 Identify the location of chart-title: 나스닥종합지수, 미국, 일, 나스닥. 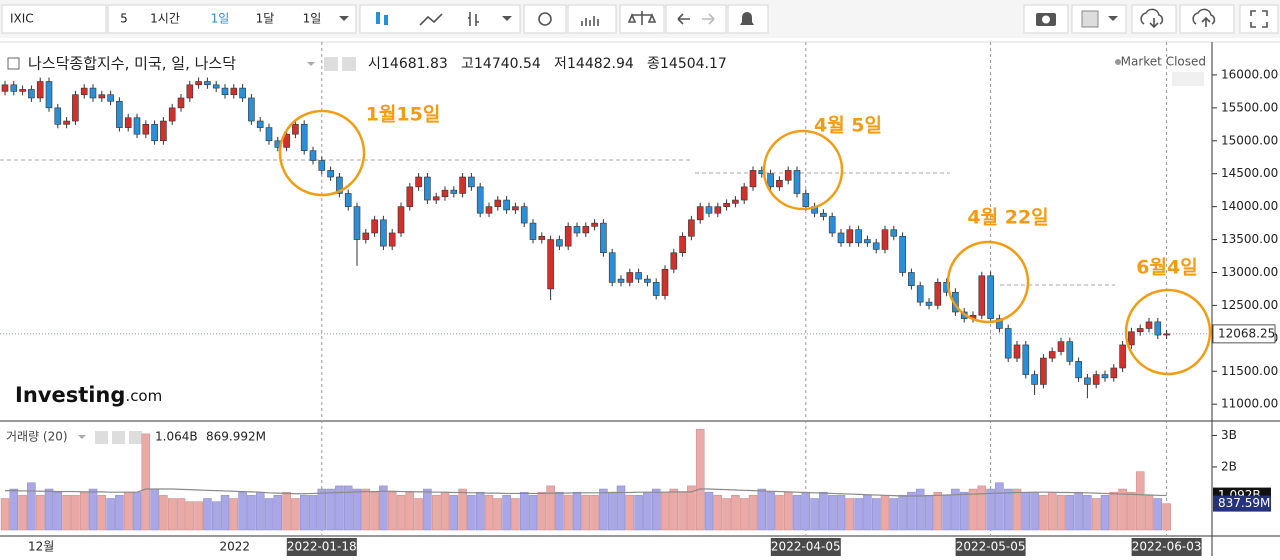
(132, 64).